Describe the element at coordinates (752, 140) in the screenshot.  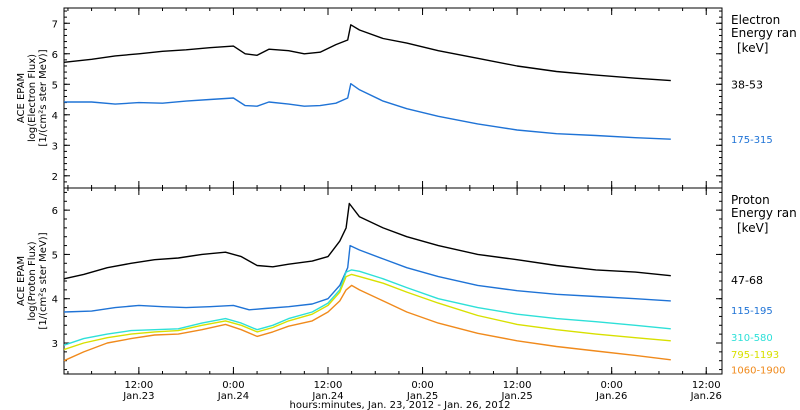
I see `legend-item-175-315: 175-315` at that location.